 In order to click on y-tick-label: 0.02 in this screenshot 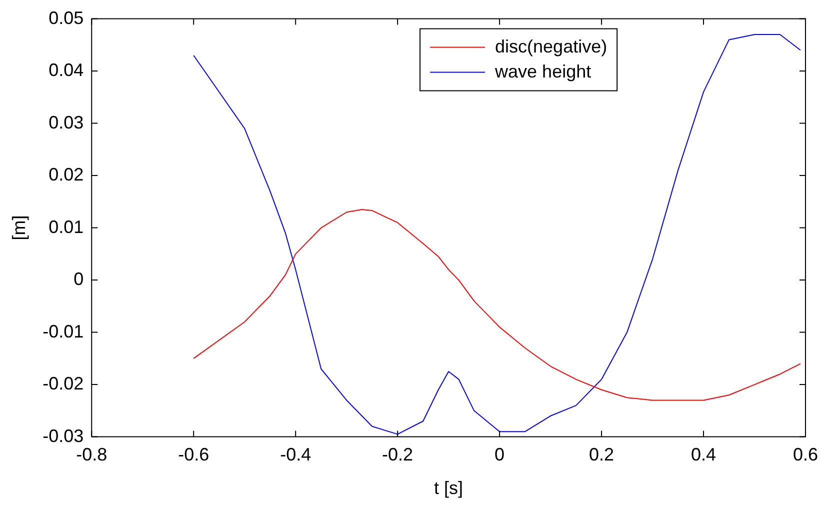, I will do `click(66, 174)`.